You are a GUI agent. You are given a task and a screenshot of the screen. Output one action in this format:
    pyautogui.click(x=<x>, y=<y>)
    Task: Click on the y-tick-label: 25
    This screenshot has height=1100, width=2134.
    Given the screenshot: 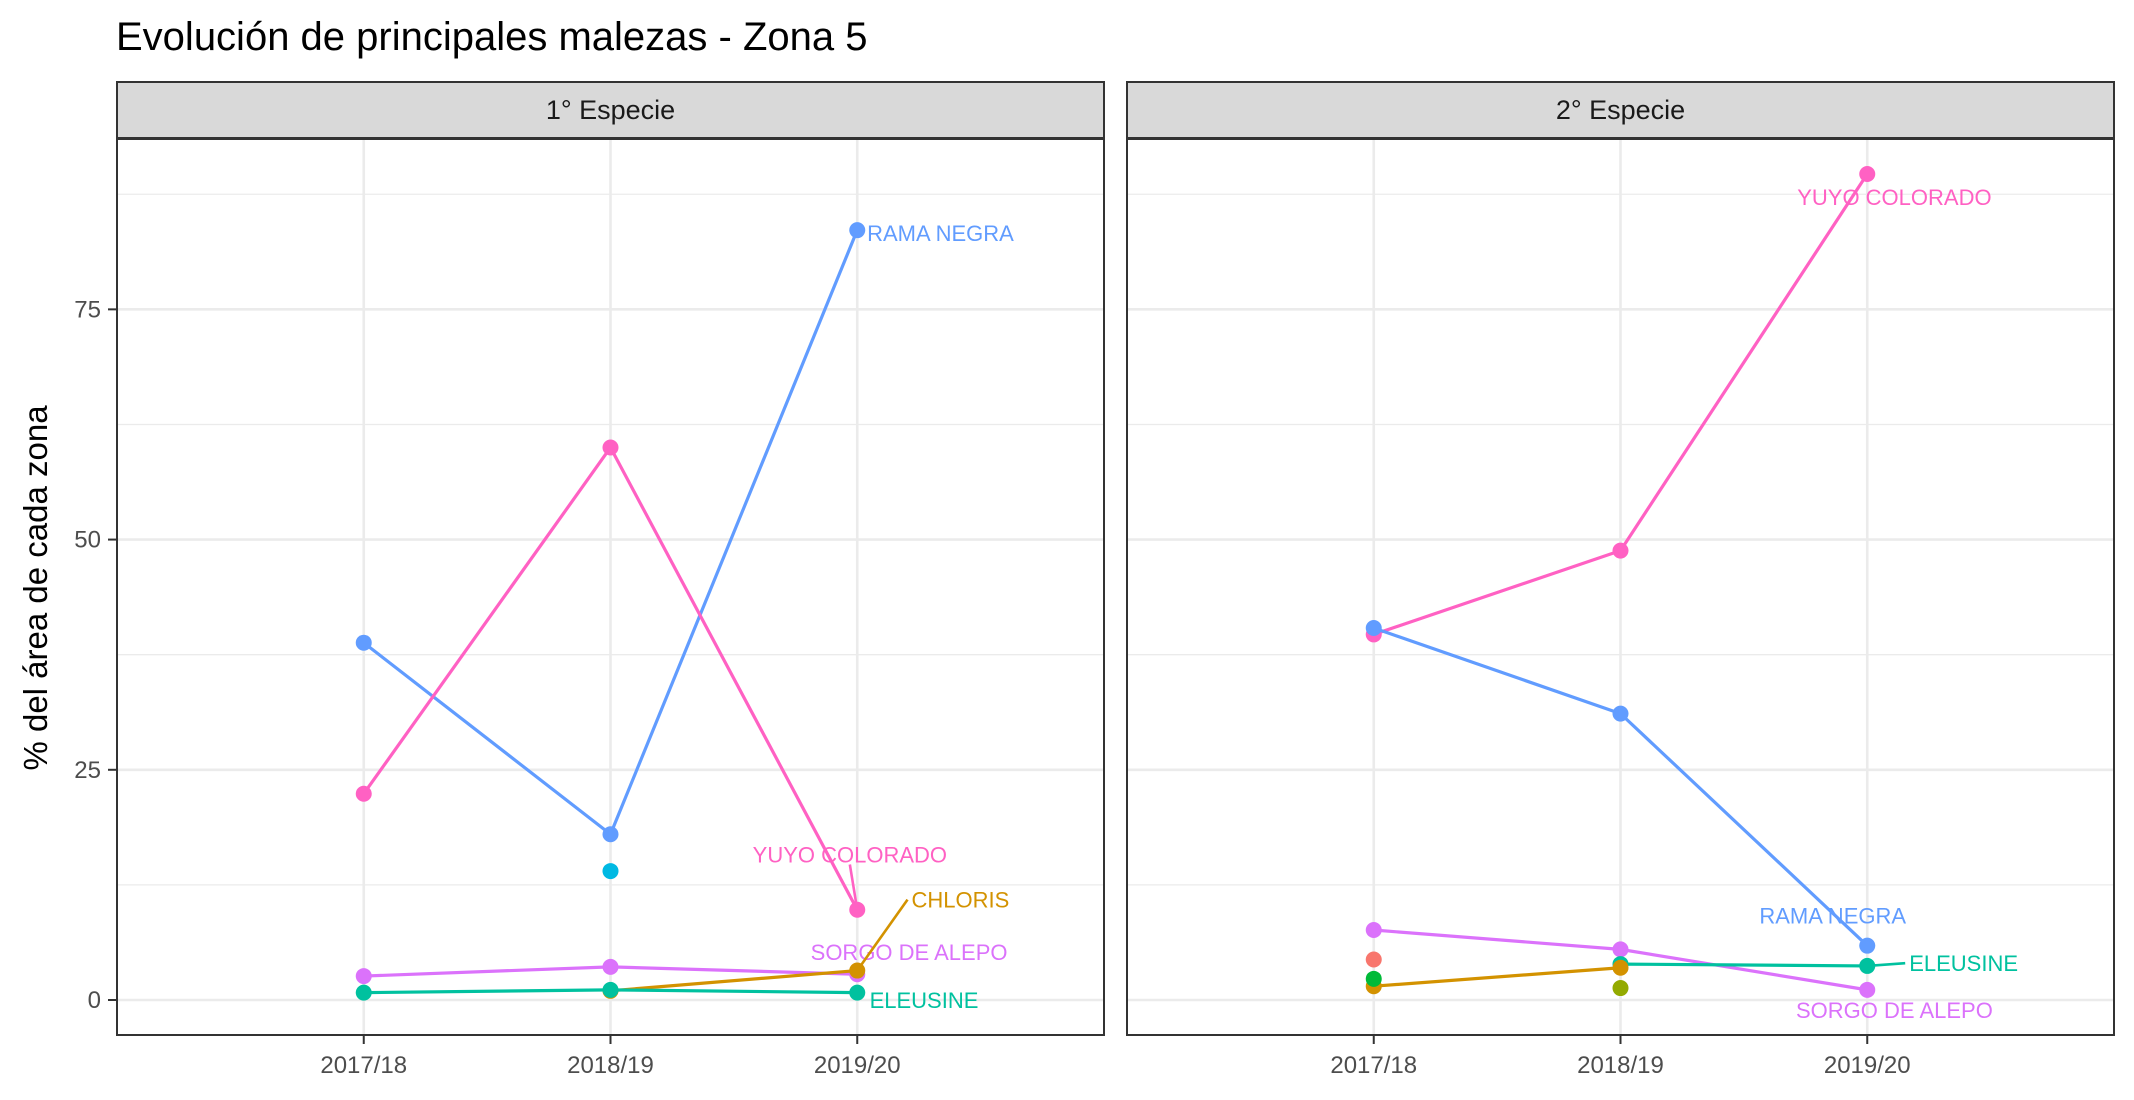 What is the action you would take?
    pyautogui.click(x=87, y=770)
    